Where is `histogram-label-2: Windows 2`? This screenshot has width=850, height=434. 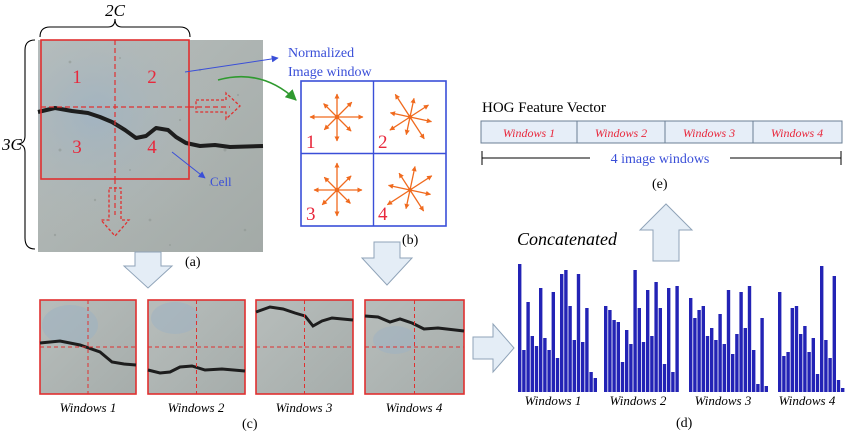 histogram-label-2: Windows 2 is located at coordinates (638, 400).